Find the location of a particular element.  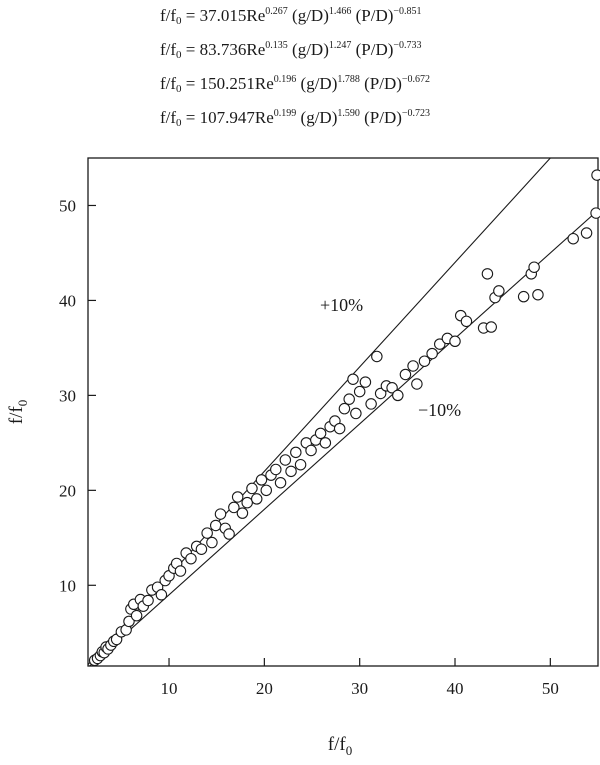

y-tick-label-10: 10 is located at coordinates (67, 585).